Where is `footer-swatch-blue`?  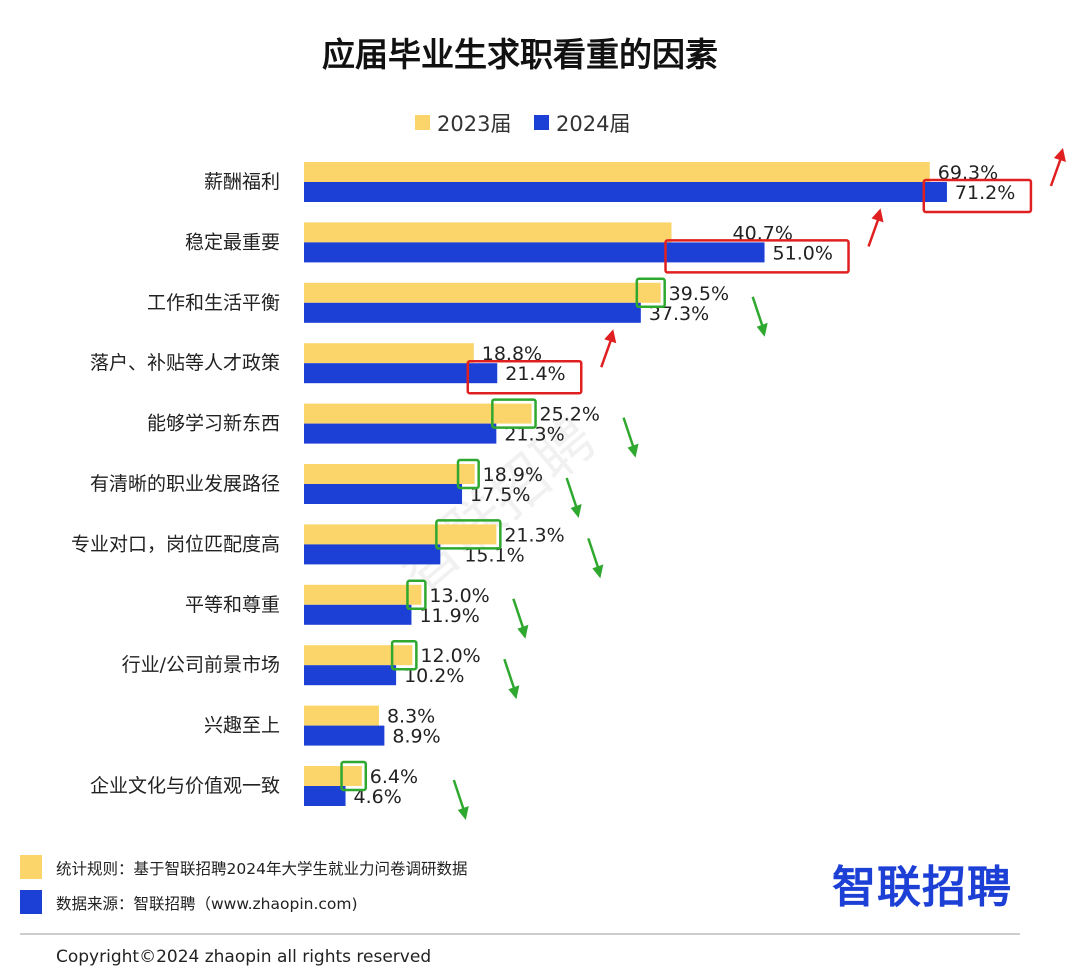
footer-swatch-blue is located at coordinates (31, 902).